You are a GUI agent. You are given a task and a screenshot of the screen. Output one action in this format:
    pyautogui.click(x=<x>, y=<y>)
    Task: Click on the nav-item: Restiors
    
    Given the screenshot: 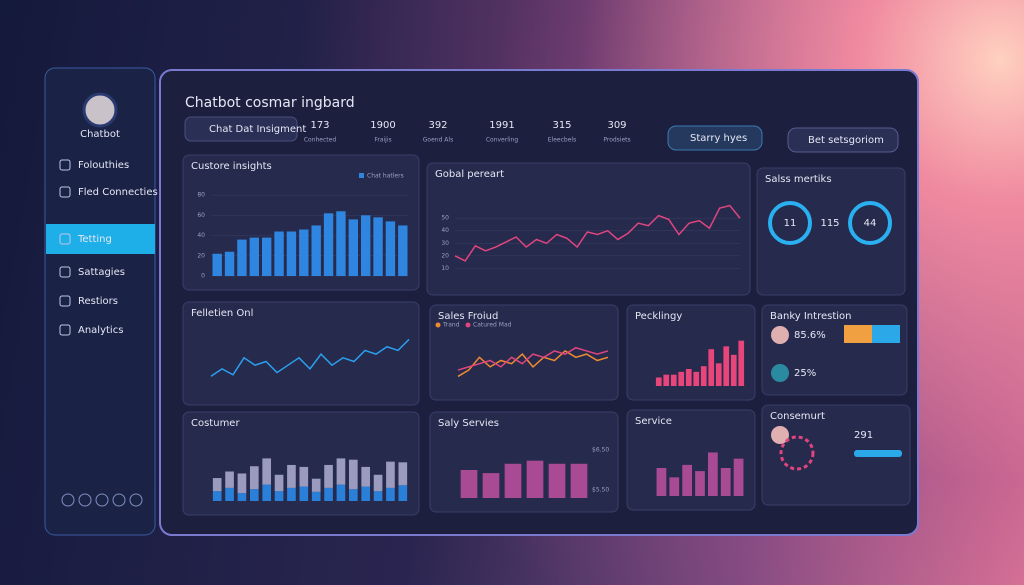 What is the action you would take?
    pyautogui.click(x=98, y=301)
    